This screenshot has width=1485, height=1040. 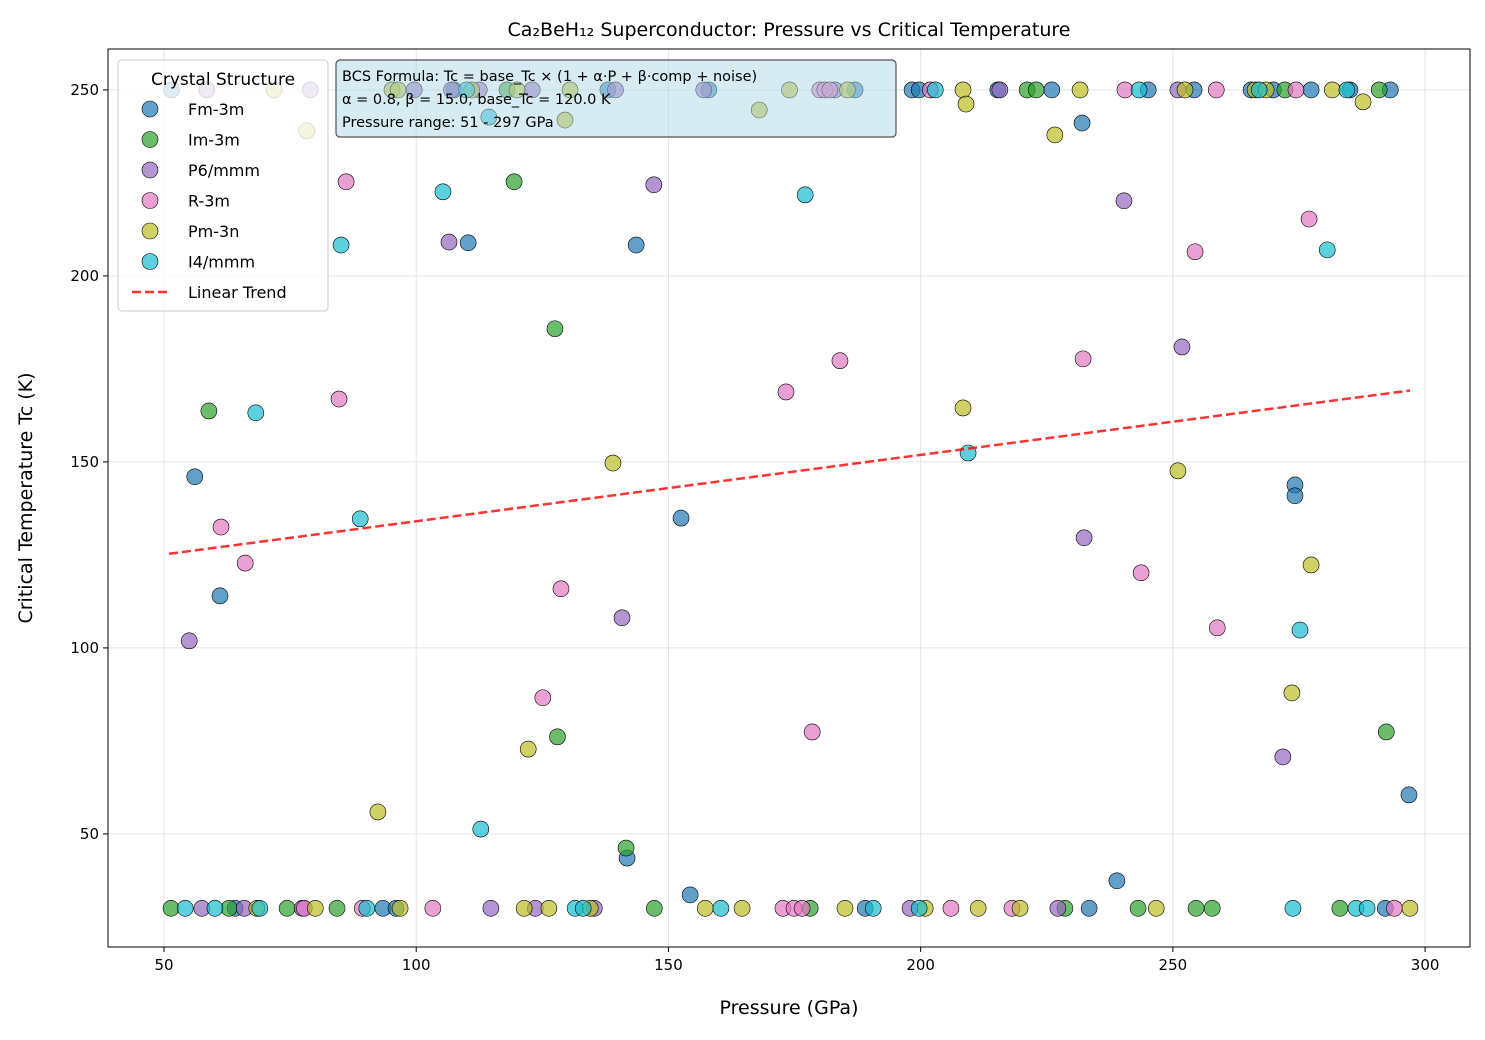 I want to click on y-tick-label: 150, so click(x=84, y=462).